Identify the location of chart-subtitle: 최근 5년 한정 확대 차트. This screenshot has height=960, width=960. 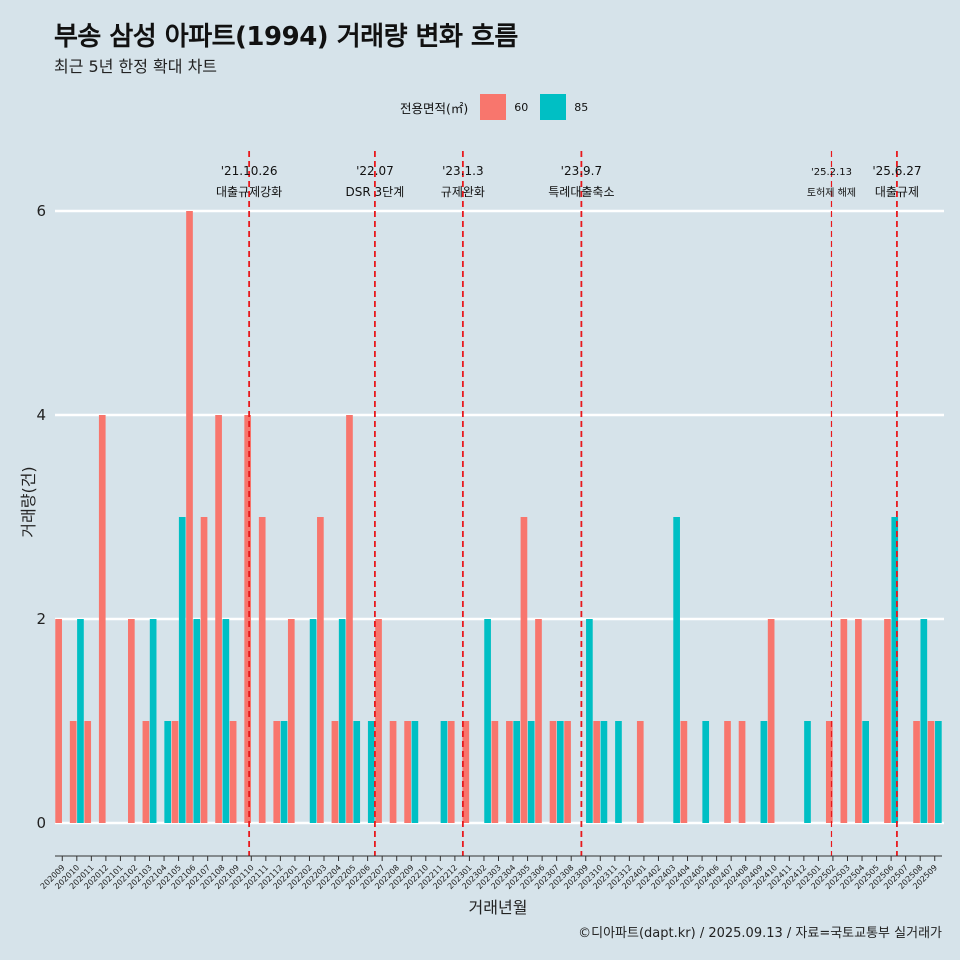
(136, 66).